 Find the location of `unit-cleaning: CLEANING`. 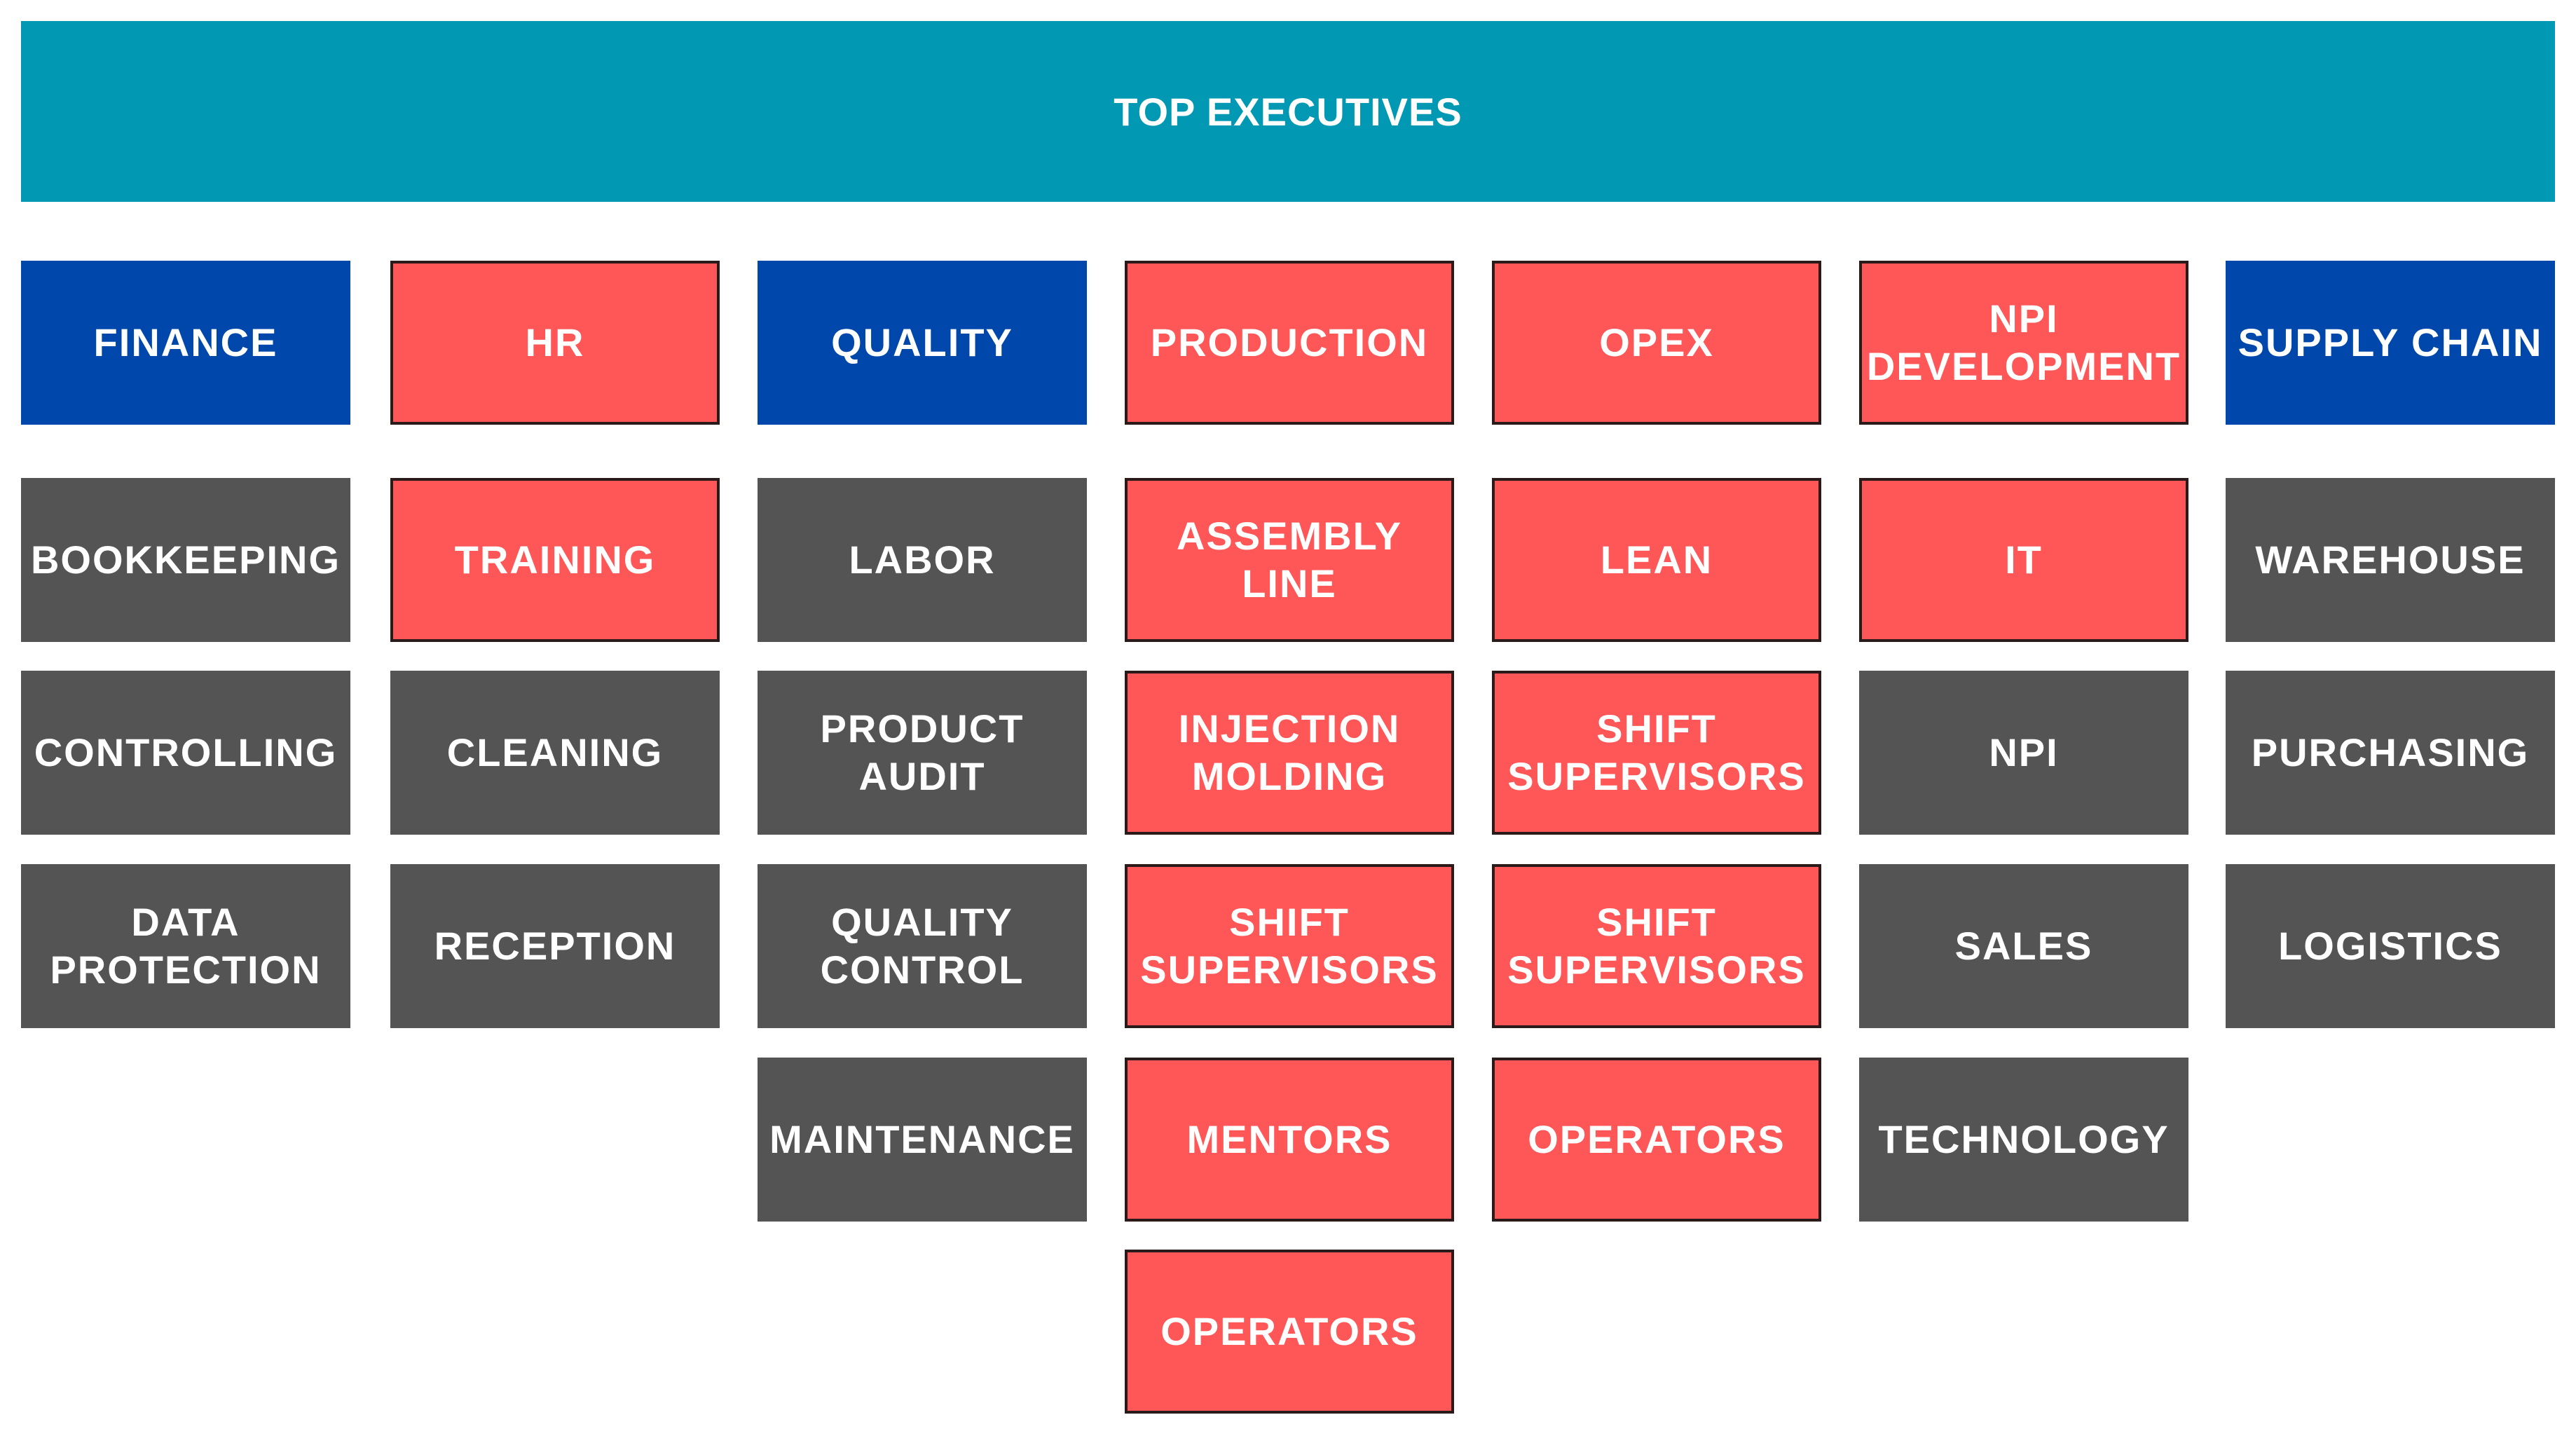

unit-cleaning: CLEANING is located at coordinates (555, 753).